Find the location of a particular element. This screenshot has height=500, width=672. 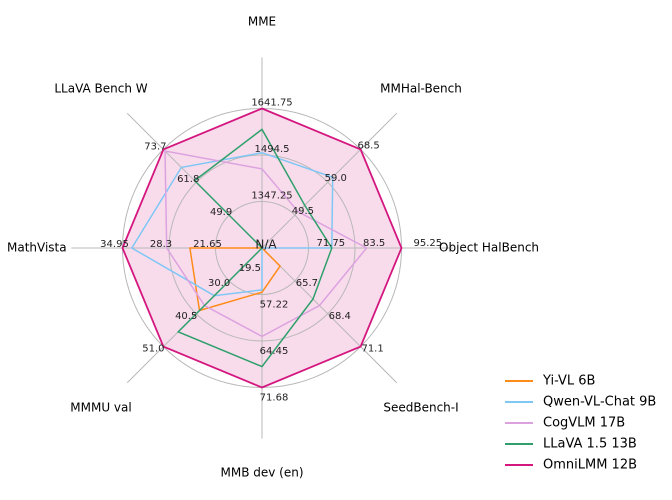

ring-tick-label: 1641.75 is located at coordinates (271, 103).